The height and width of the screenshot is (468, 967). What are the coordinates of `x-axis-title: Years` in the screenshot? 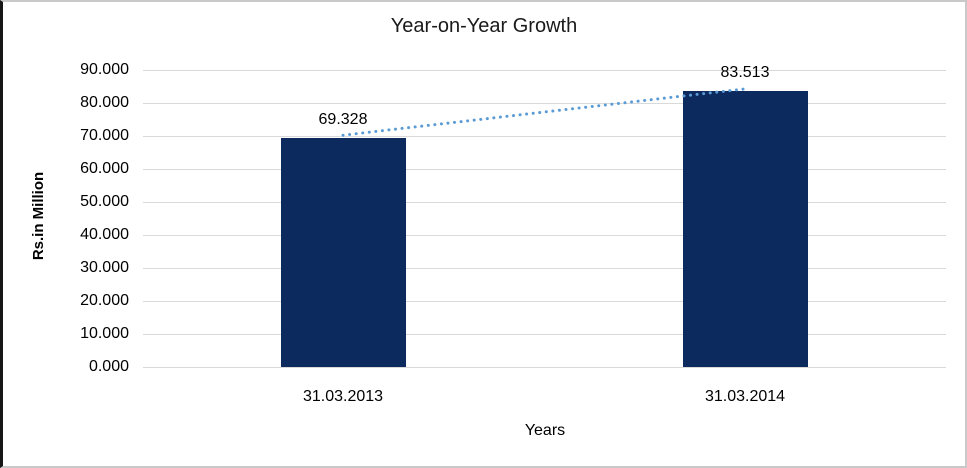 It's located at (545, 430).